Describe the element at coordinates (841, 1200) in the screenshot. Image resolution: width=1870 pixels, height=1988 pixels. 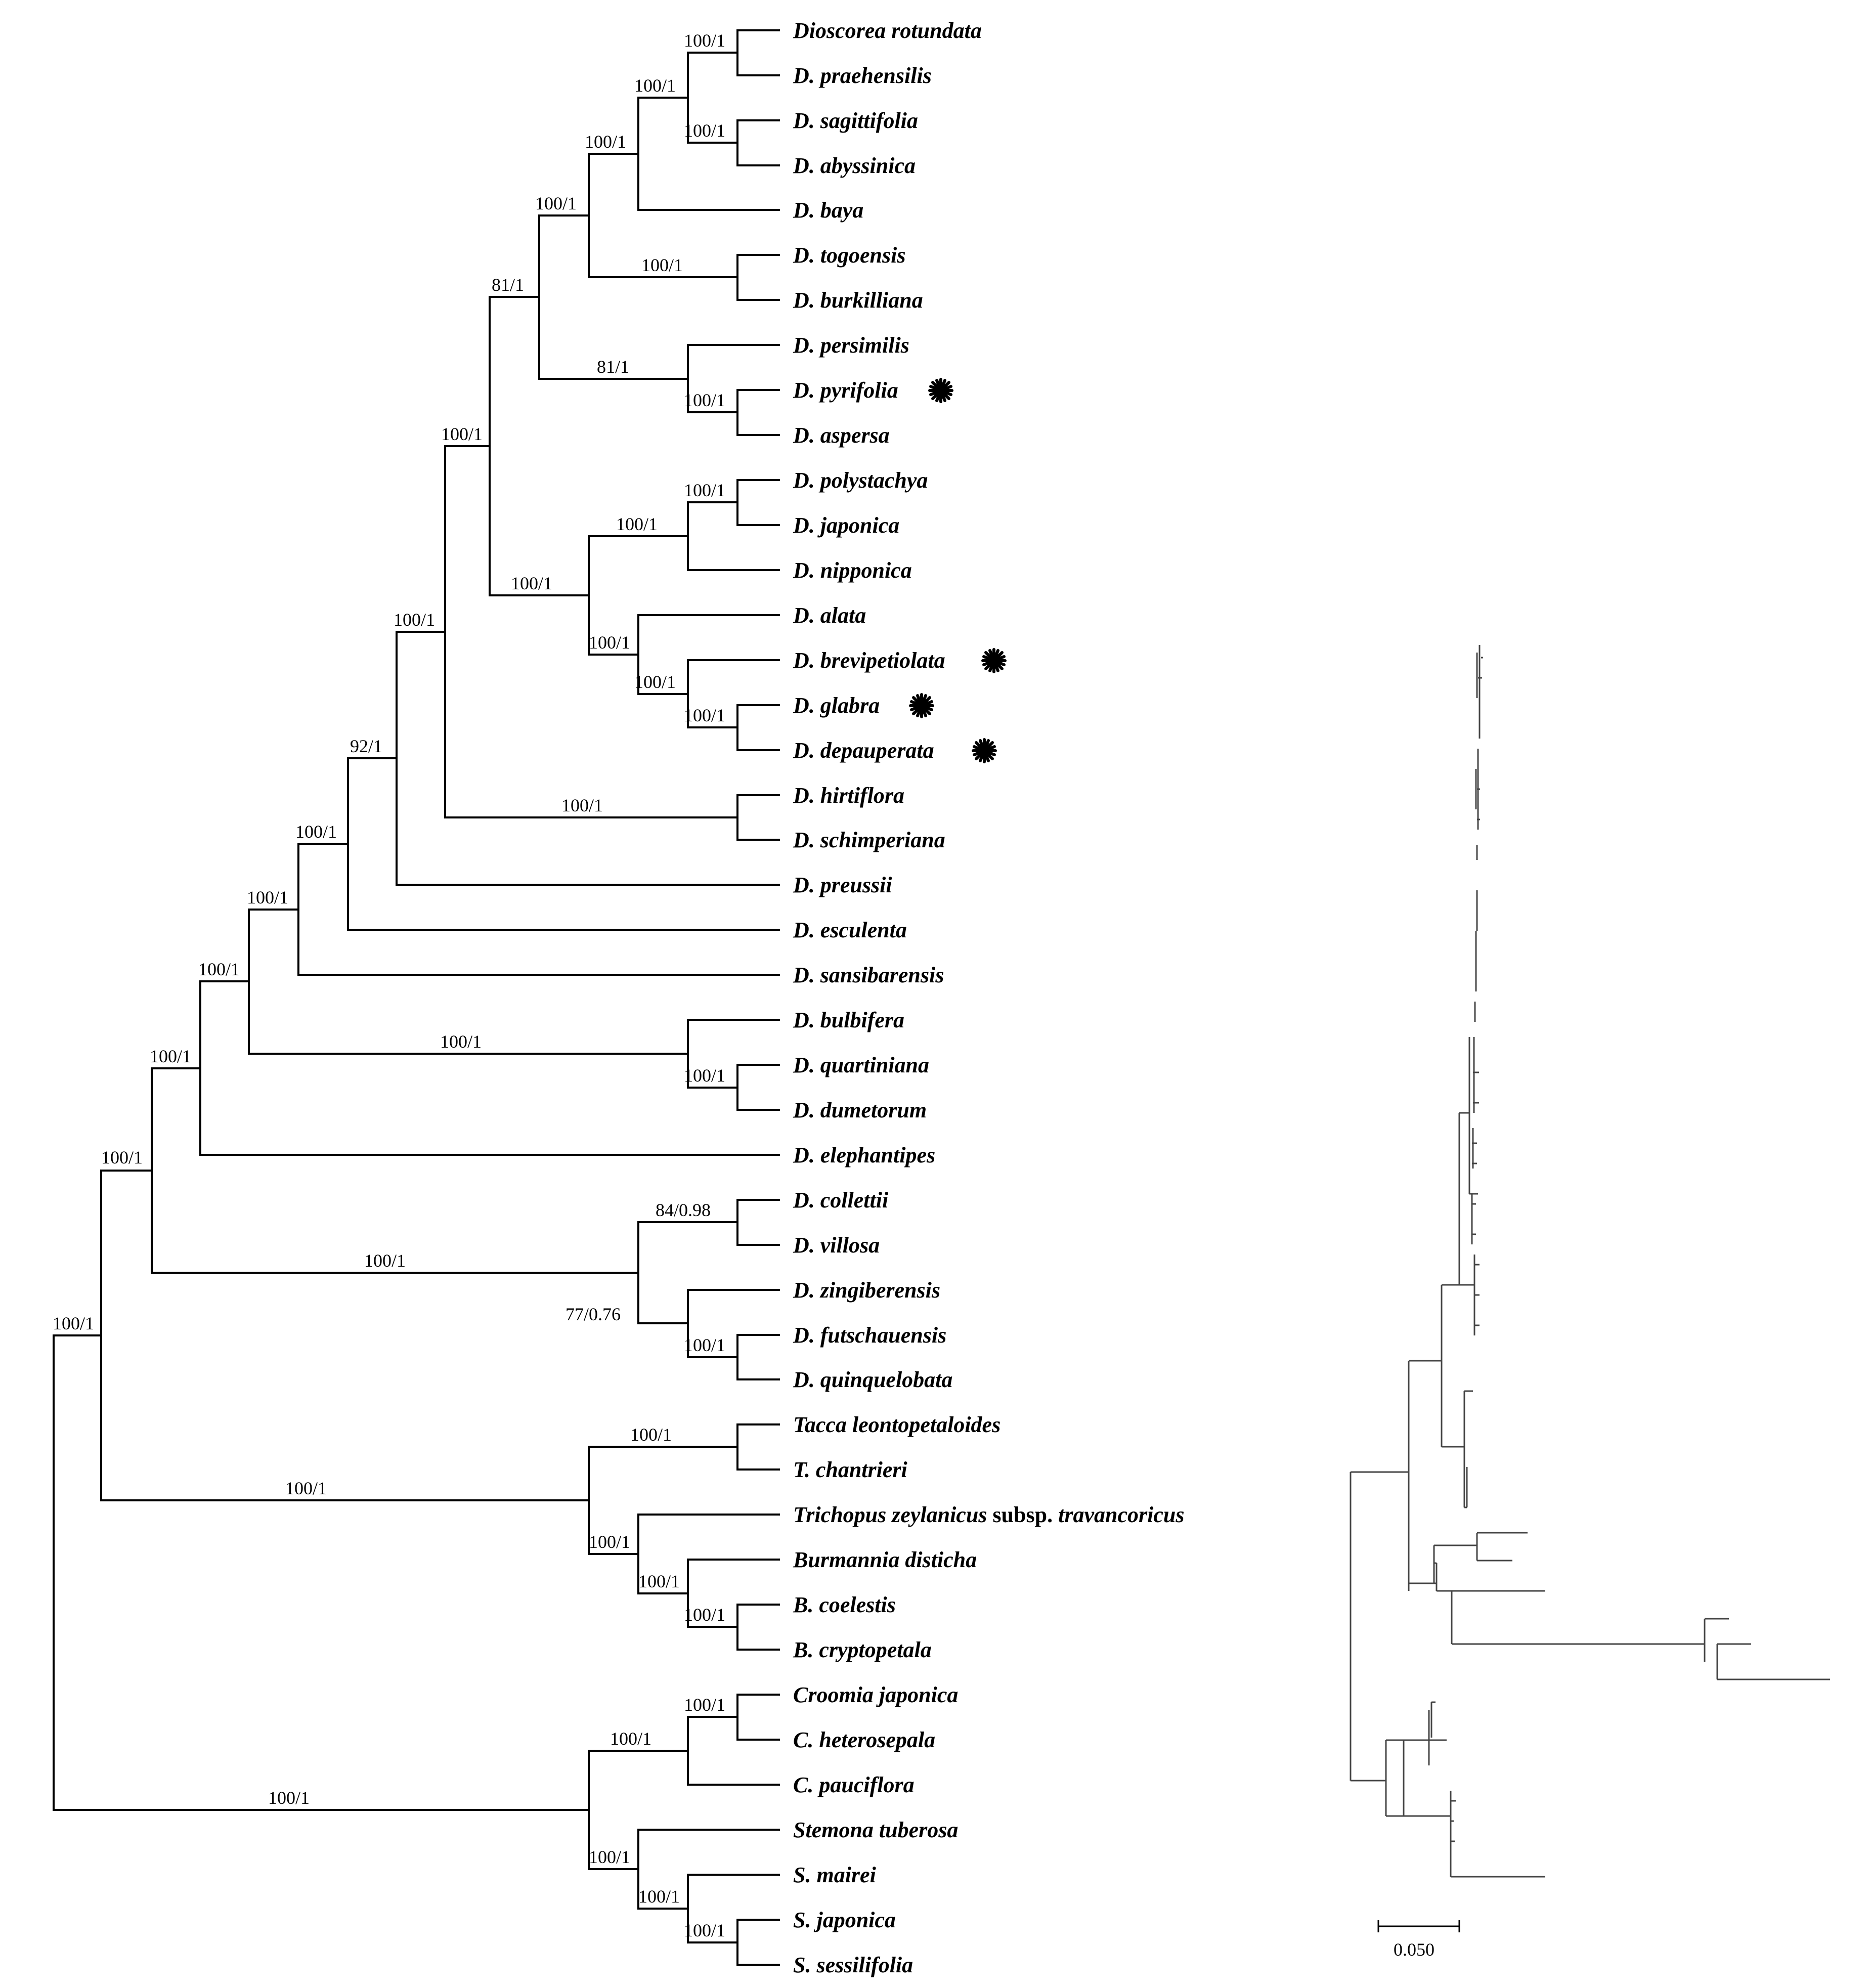
I see `taxon-label: D. collettii` at that location.